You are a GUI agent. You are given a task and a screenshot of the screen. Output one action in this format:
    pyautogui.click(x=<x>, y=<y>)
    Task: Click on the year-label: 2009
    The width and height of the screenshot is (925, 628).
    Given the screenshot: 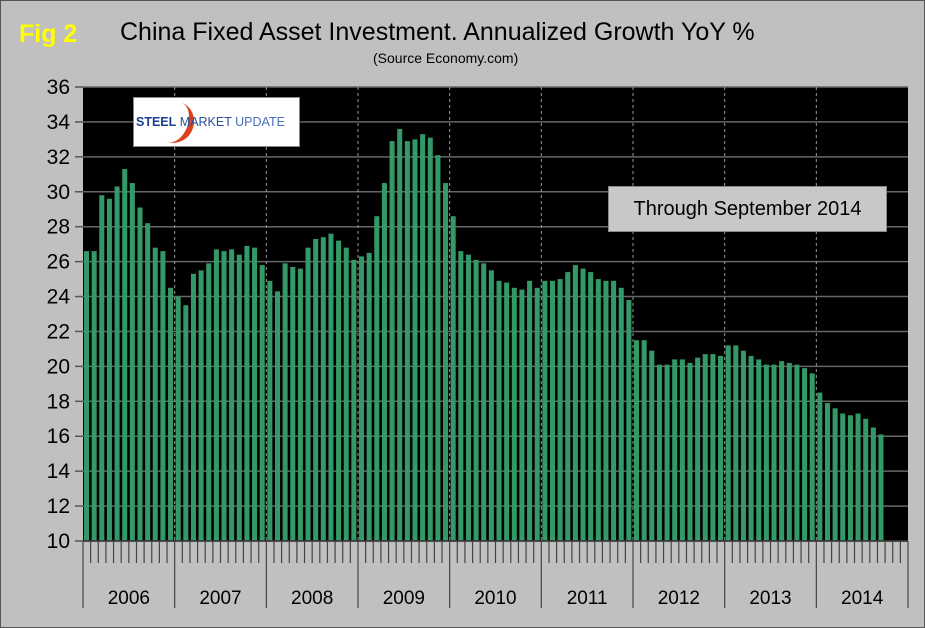 What is the action you would take?
    pyautogui.click(x=404, y=598)
    